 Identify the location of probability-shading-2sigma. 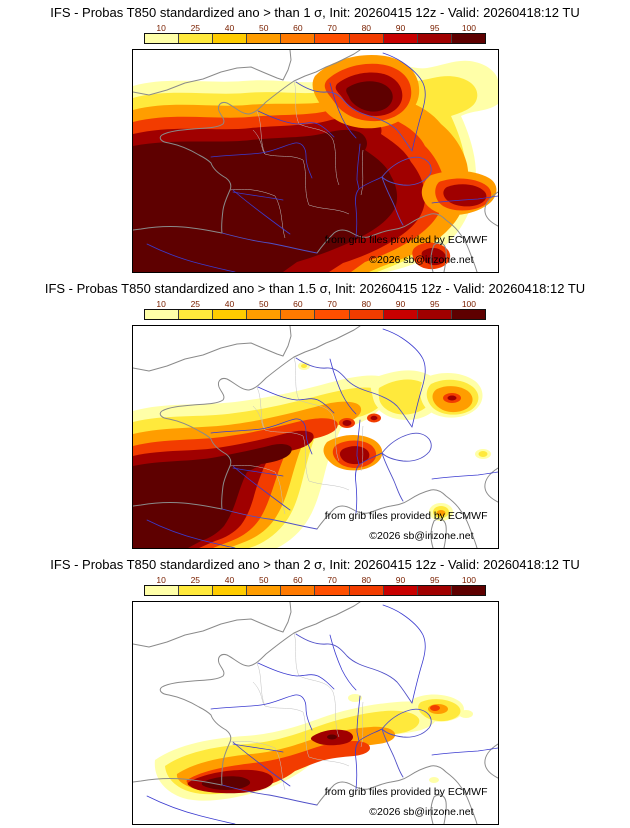
(313, 747).